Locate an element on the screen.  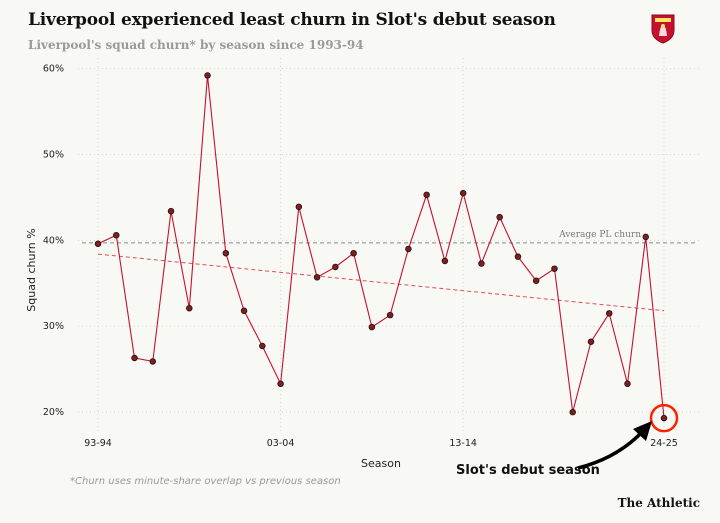
y-tick-label: 20% is located at coordinates (53, 412).